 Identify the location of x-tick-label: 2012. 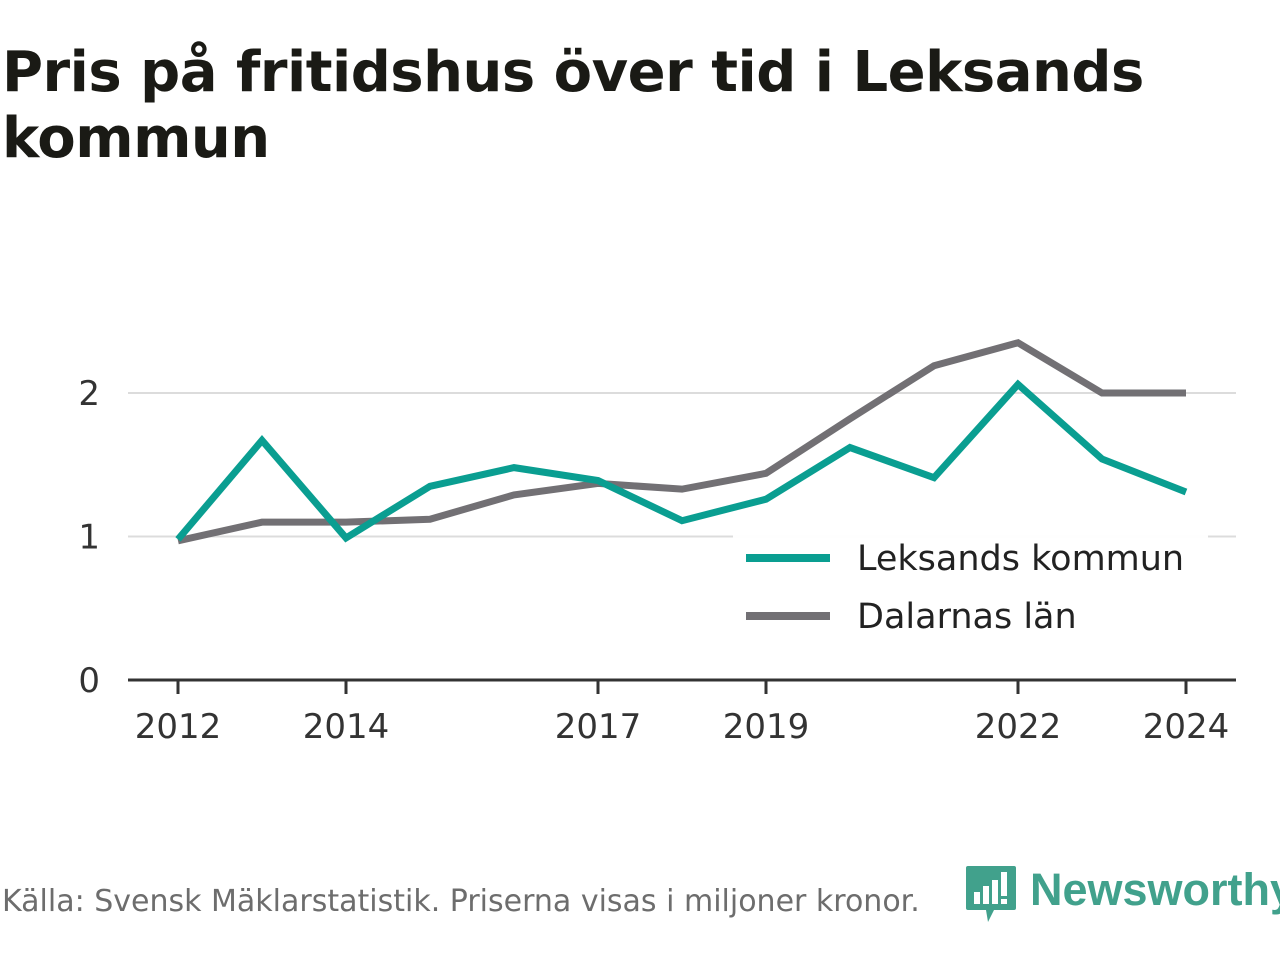
(178, 727).